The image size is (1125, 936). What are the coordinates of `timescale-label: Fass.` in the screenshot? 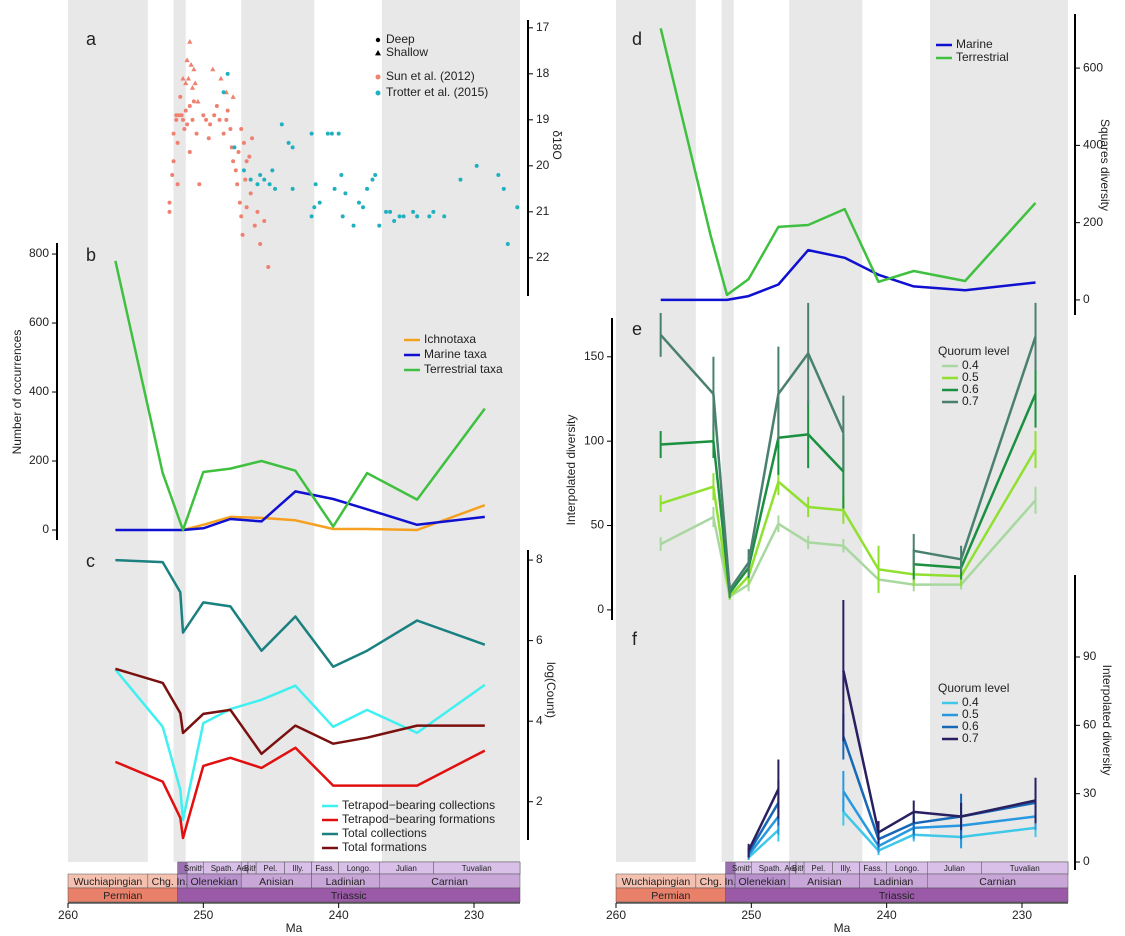 It's located at (873, 868).